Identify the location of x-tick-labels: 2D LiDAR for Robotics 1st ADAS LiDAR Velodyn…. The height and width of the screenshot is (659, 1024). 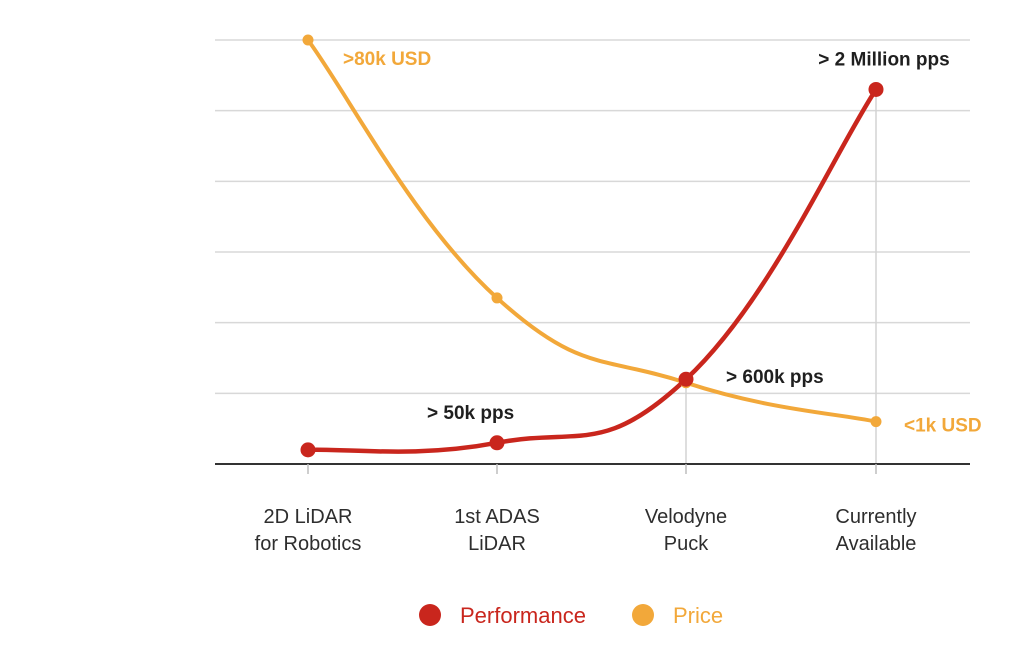
(586, 530).